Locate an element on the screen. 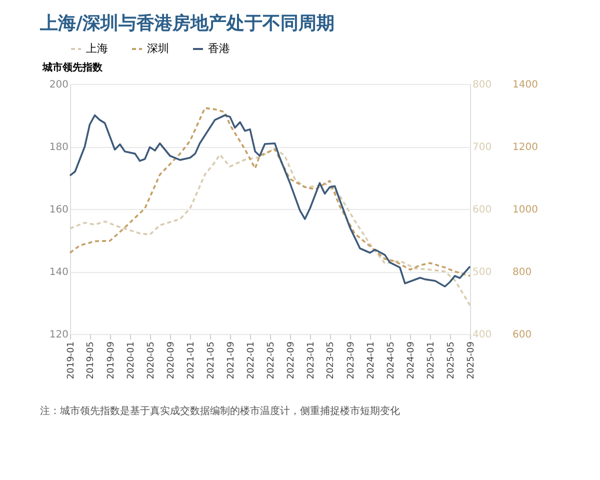 Image resolution: width=600 pixels, height=480 pixels. y3-tick-label: 800 is located at coordinates (522, 272).